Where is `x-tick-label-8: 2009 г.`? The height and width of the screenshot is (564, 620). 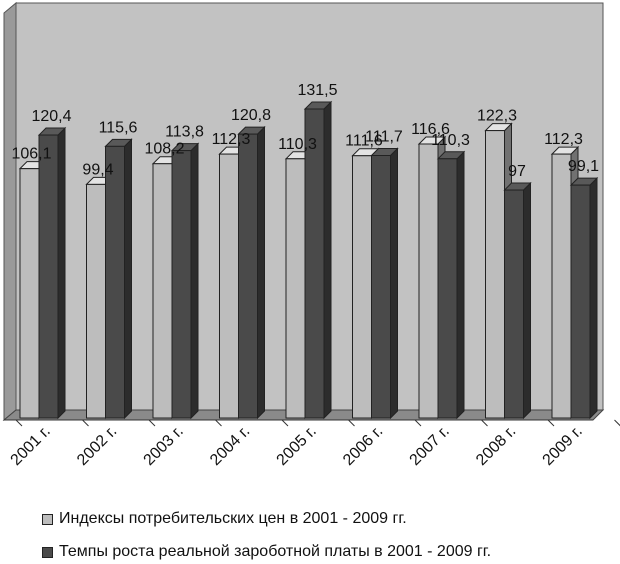
x-tick-label-8: 2009 г. is located at coordinates (563, 446).